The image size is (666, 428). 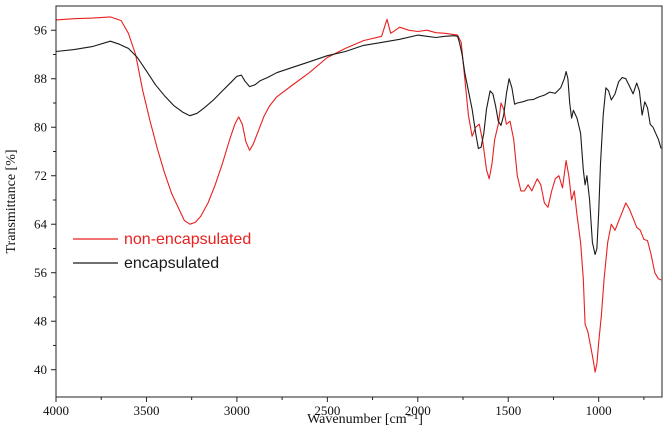 What do you see at coordinates (40, 369) in the screenshot?
I see `y-tick-label: 40` at bounding box center [40, 369].